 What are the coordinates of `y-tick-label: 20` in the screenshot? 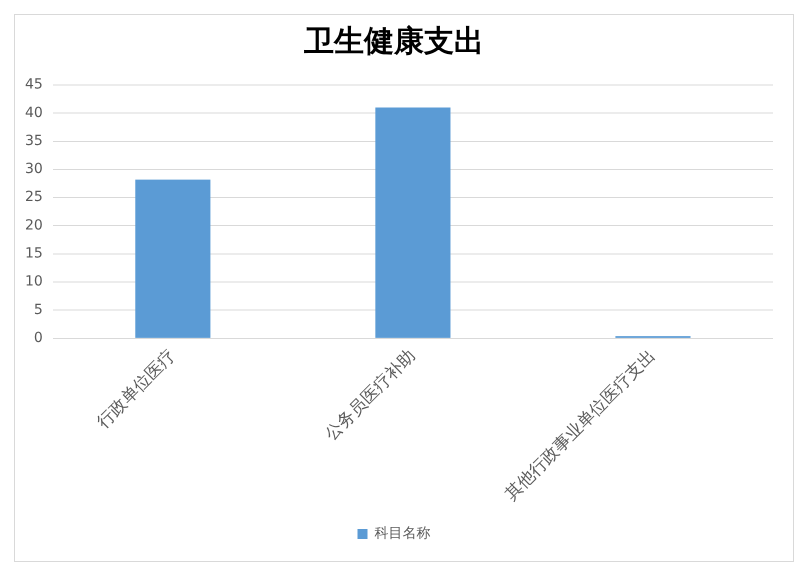 It's located at (33, 225).